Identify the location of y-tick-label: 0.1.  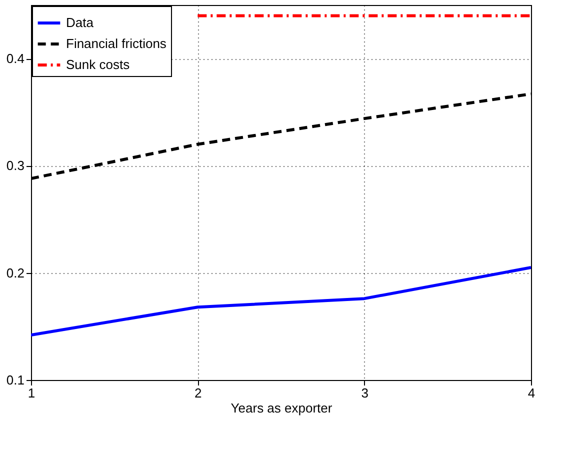
(15, 380).